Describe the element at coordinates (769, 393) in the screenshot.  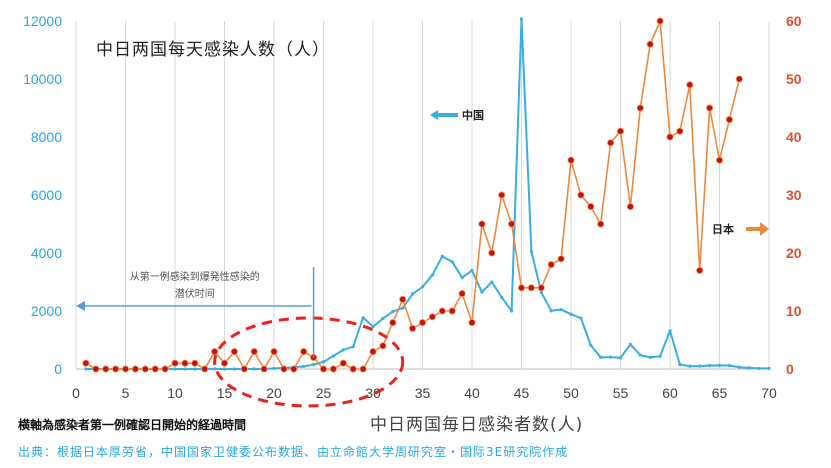
I see `x-tick-label: 70` at that location.